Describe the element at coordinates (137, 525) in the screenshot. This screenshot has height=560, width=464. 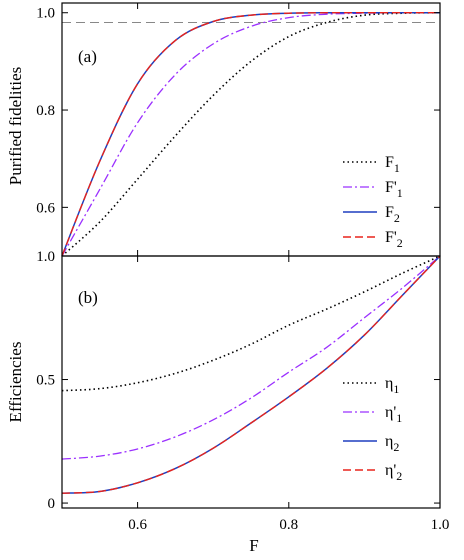
I see `x-tick-label: 0.6` at that location.